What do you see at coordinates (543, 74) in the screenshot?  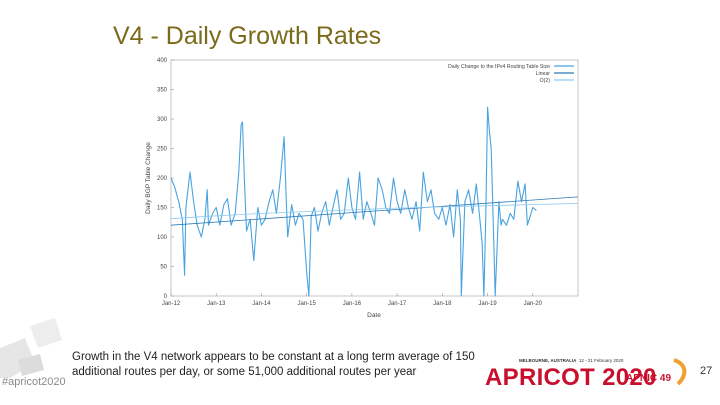 I see `legend-entry-linear: Linear` at bounding box center [543, 74].